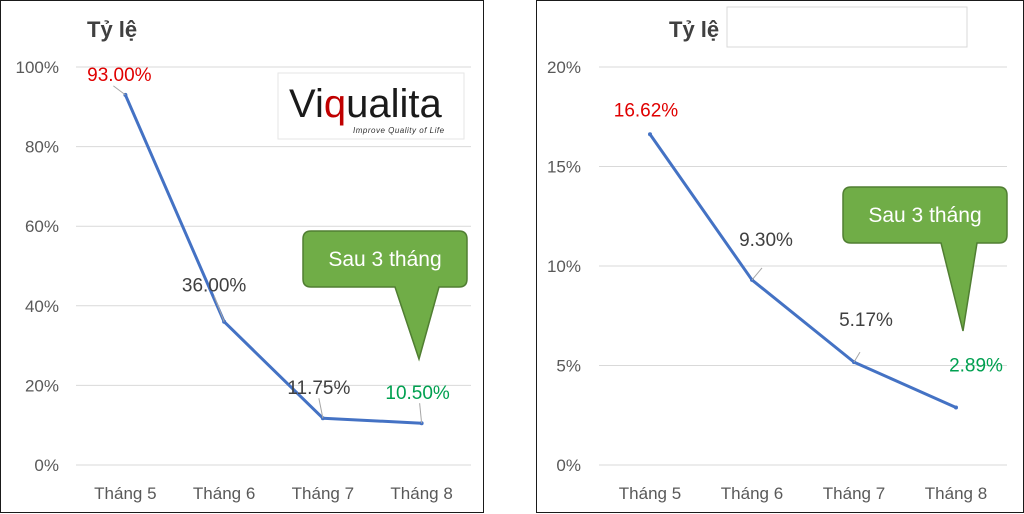 The width and height of the screenshot is (1024, 514). What do you see at coordinates (335, 104) in the screenshot?
I see `logo-q: q` at bounding box center [335, 104].